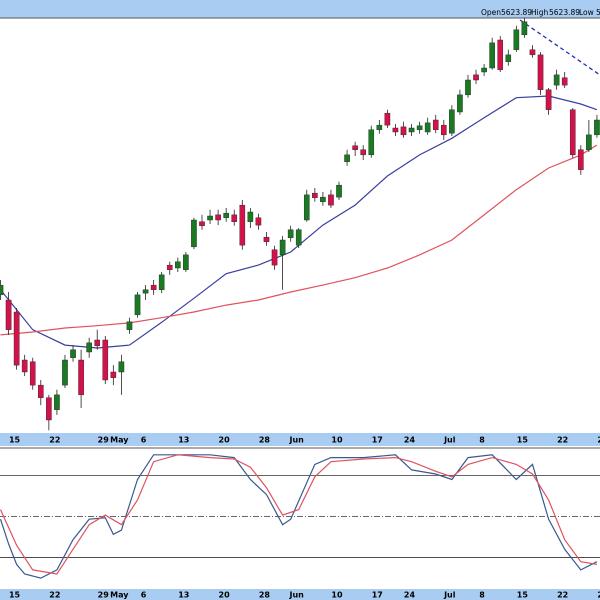 This screenshot has height=600, width=600. Describe the element at coordinates (598, 12) in the screenshot. I see `low-value: 5` at that location.